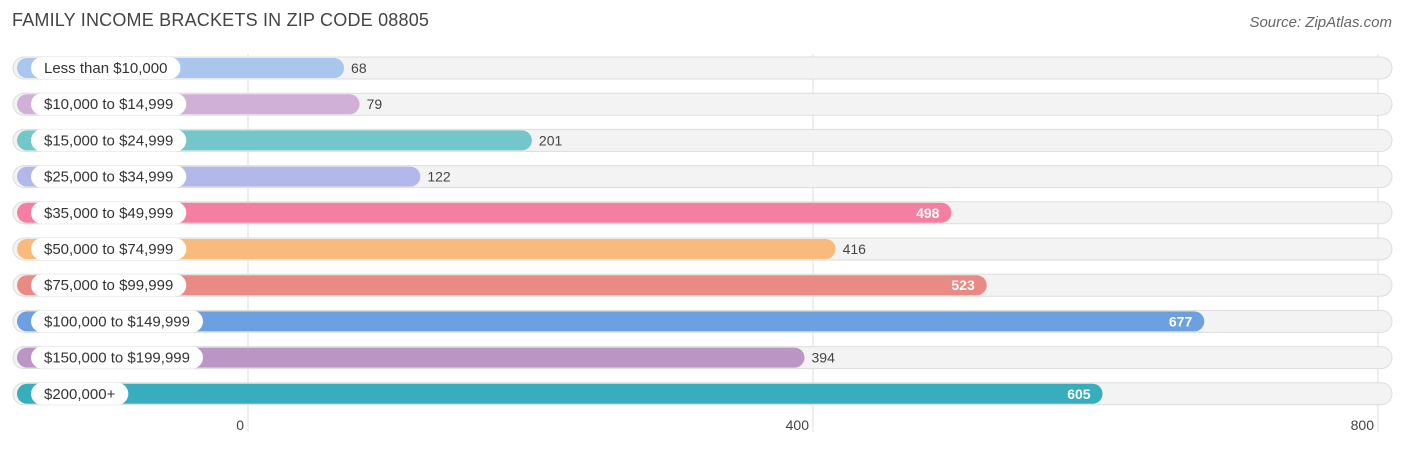 This screenshot has height=450, width=1406. I want to click on bar-row: $35,000 to $49,999 498, so click(702, 213).